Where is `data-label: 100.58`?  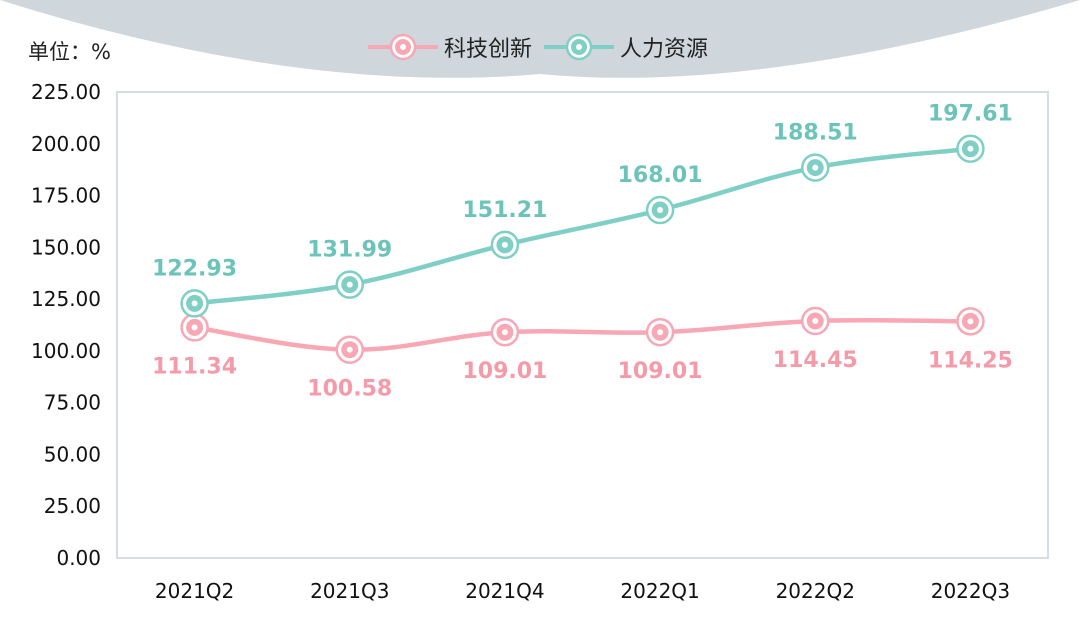
data-label: 100.58 is located at coordinates (349, 389).